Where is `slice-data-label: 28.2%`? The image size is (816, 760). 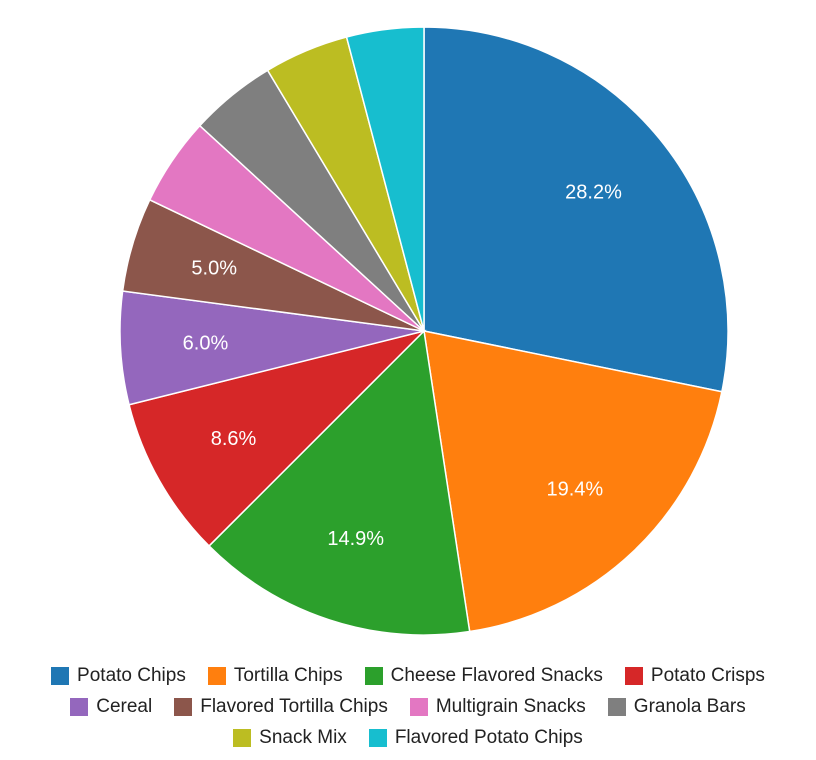
slice-data-label: 28.2% is located at coordinates (593, 193).